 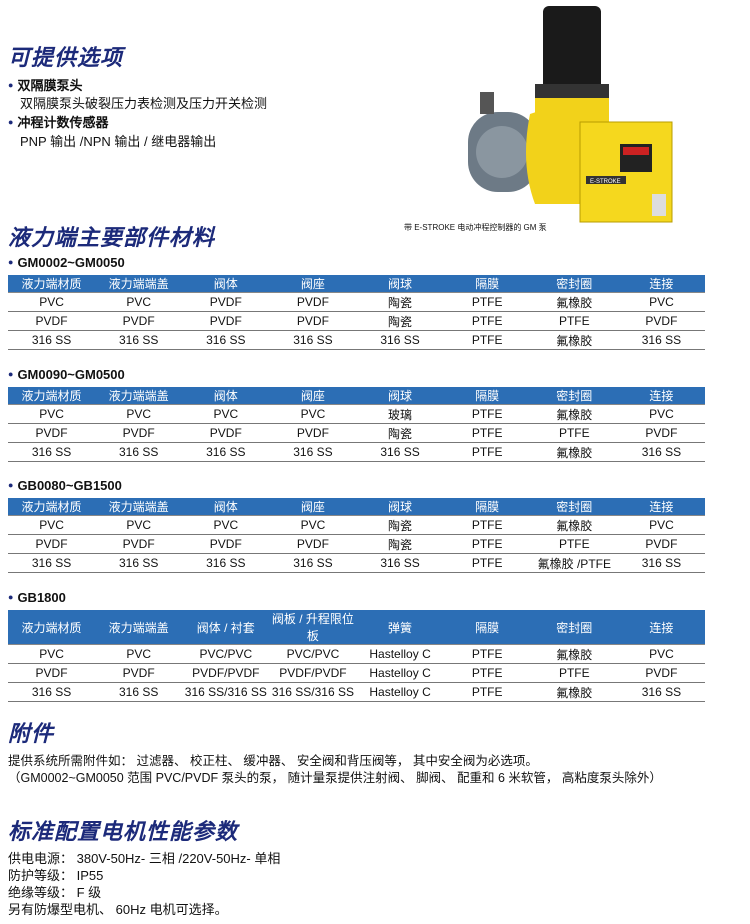 I want to click on table-row: PVC PVC PVC PVC 陶瓷 PTFE 氟橡胶 PVC, so click(x=356, y=525).